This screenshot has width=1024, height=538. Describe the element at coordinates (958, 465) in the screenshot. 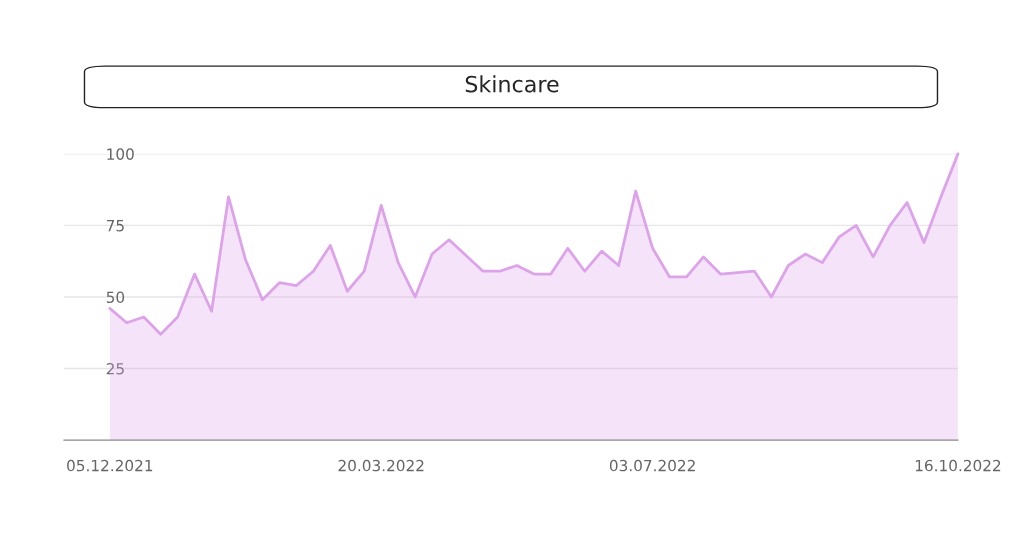

I see `x-tick-label: 16.10.2022` at that location.